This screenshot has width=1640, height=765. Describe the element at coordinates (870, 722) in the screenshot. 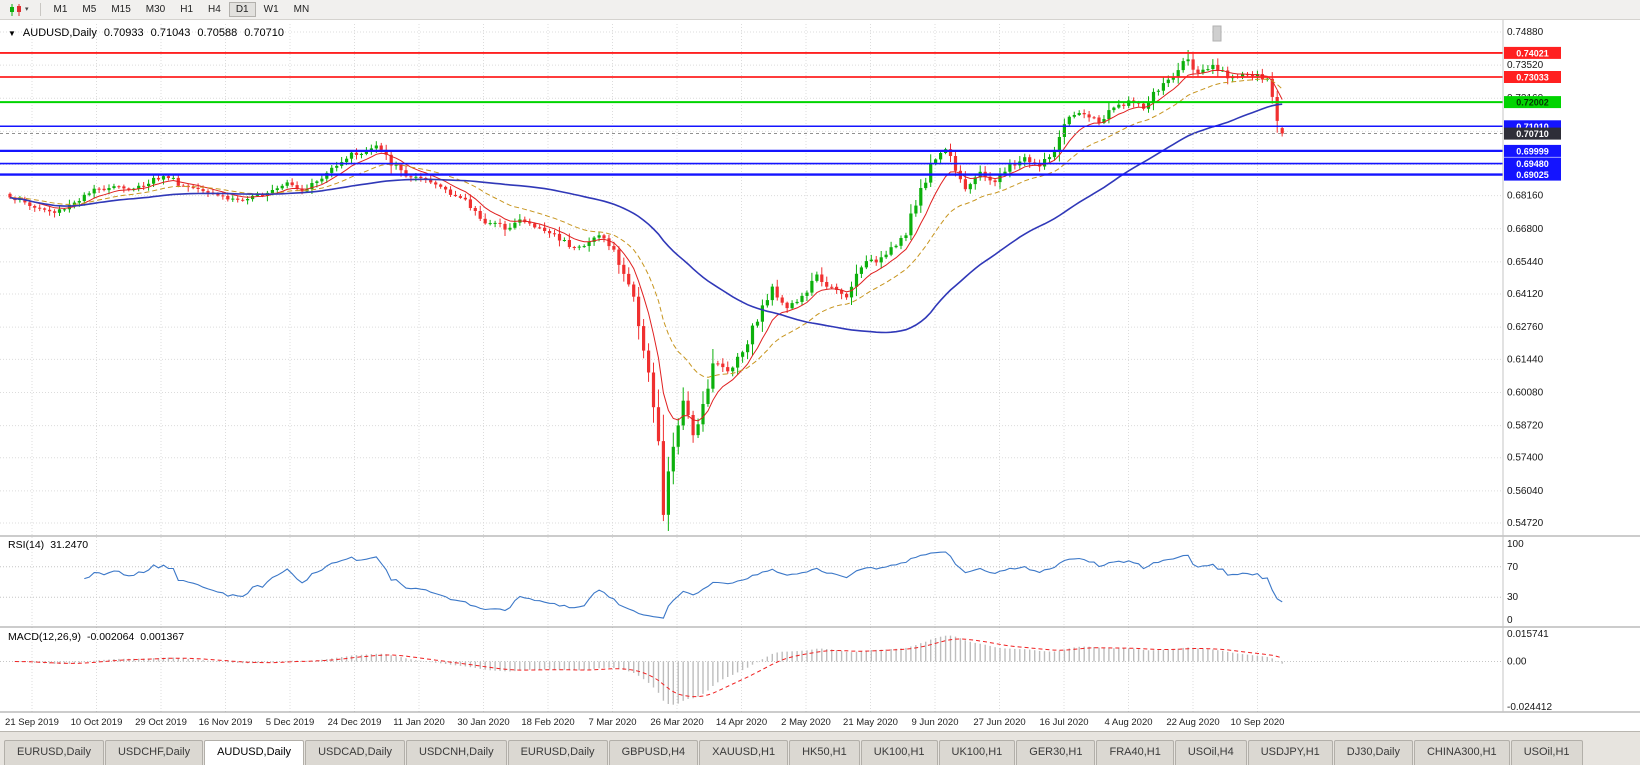

I see `date-axis-label: 21 May 2020` at that location.